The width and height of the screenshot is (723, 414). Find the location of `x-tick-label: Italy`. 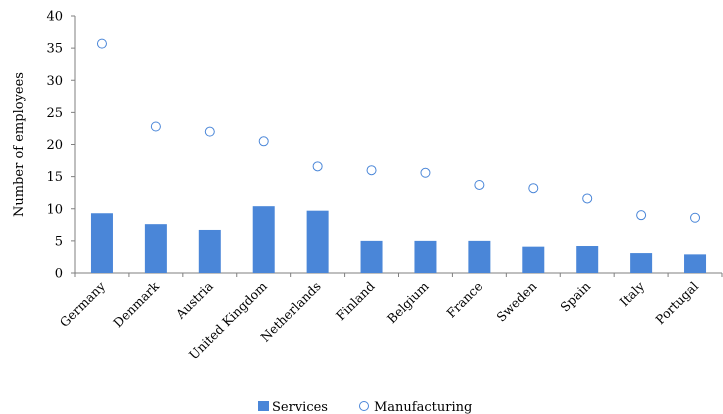

x-tick-label: Italy is located at coordinates (631, 293).